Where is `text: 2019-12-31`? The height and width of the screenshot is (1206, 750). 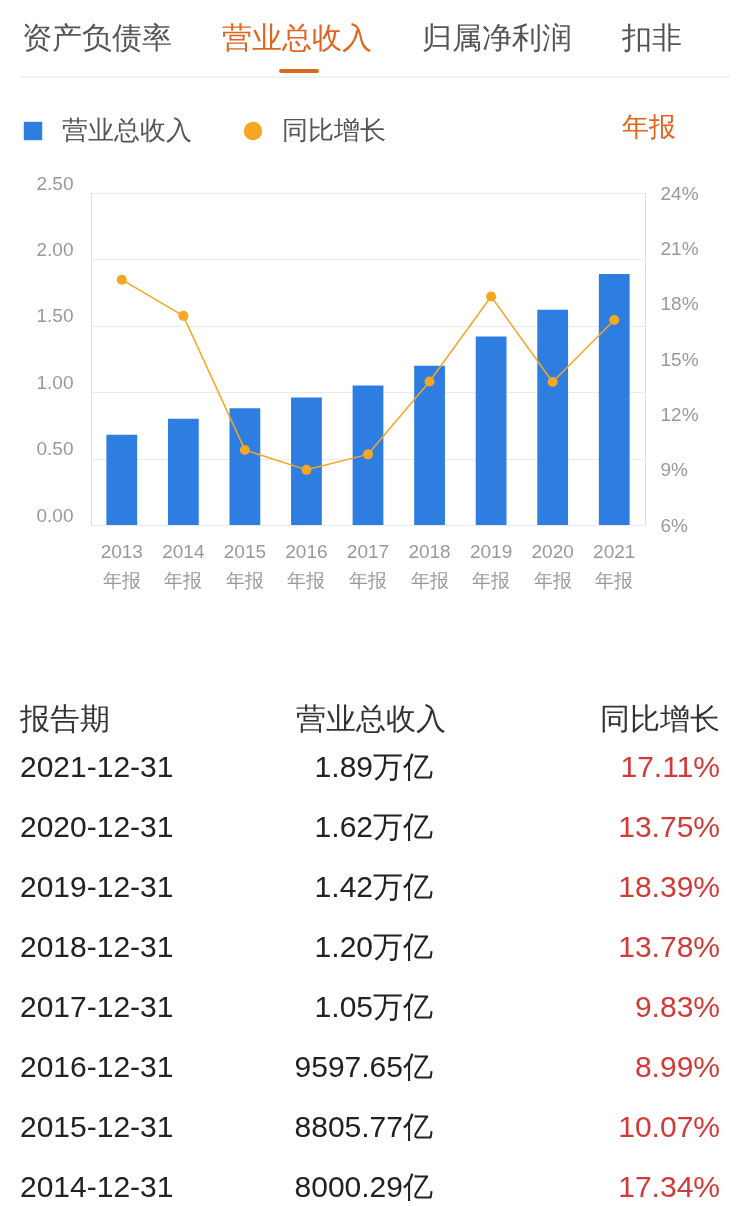 text: 2019-12-31 is located at coordinates (97, 886).